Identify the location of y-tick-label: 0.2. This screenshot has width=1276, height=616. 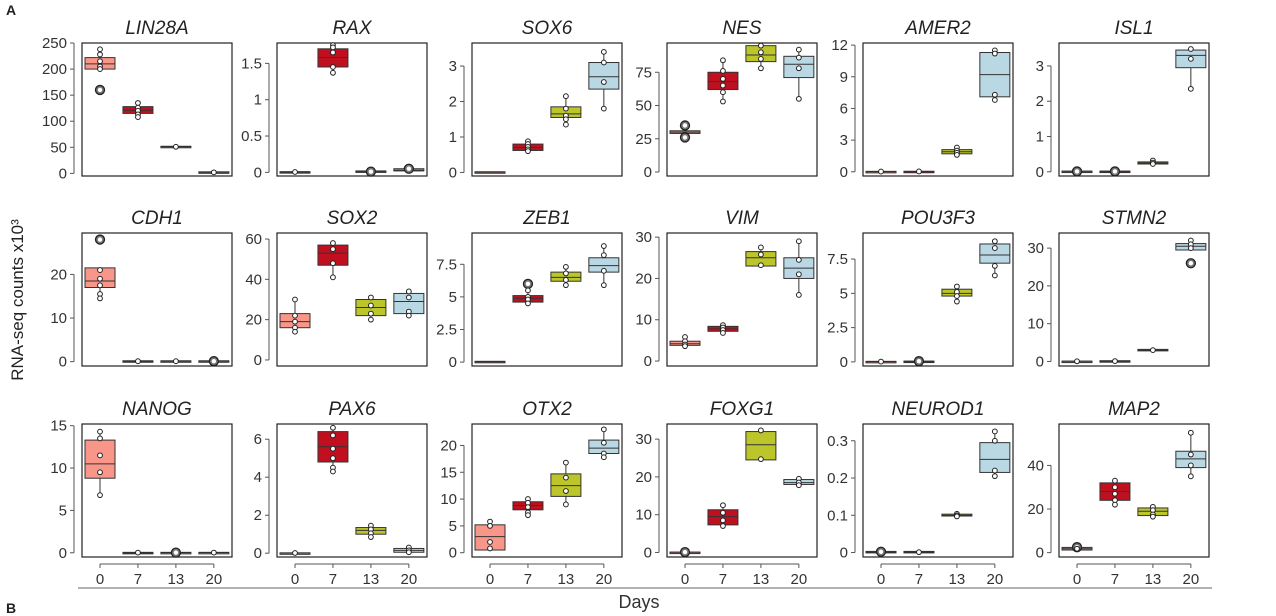
(837, 478).